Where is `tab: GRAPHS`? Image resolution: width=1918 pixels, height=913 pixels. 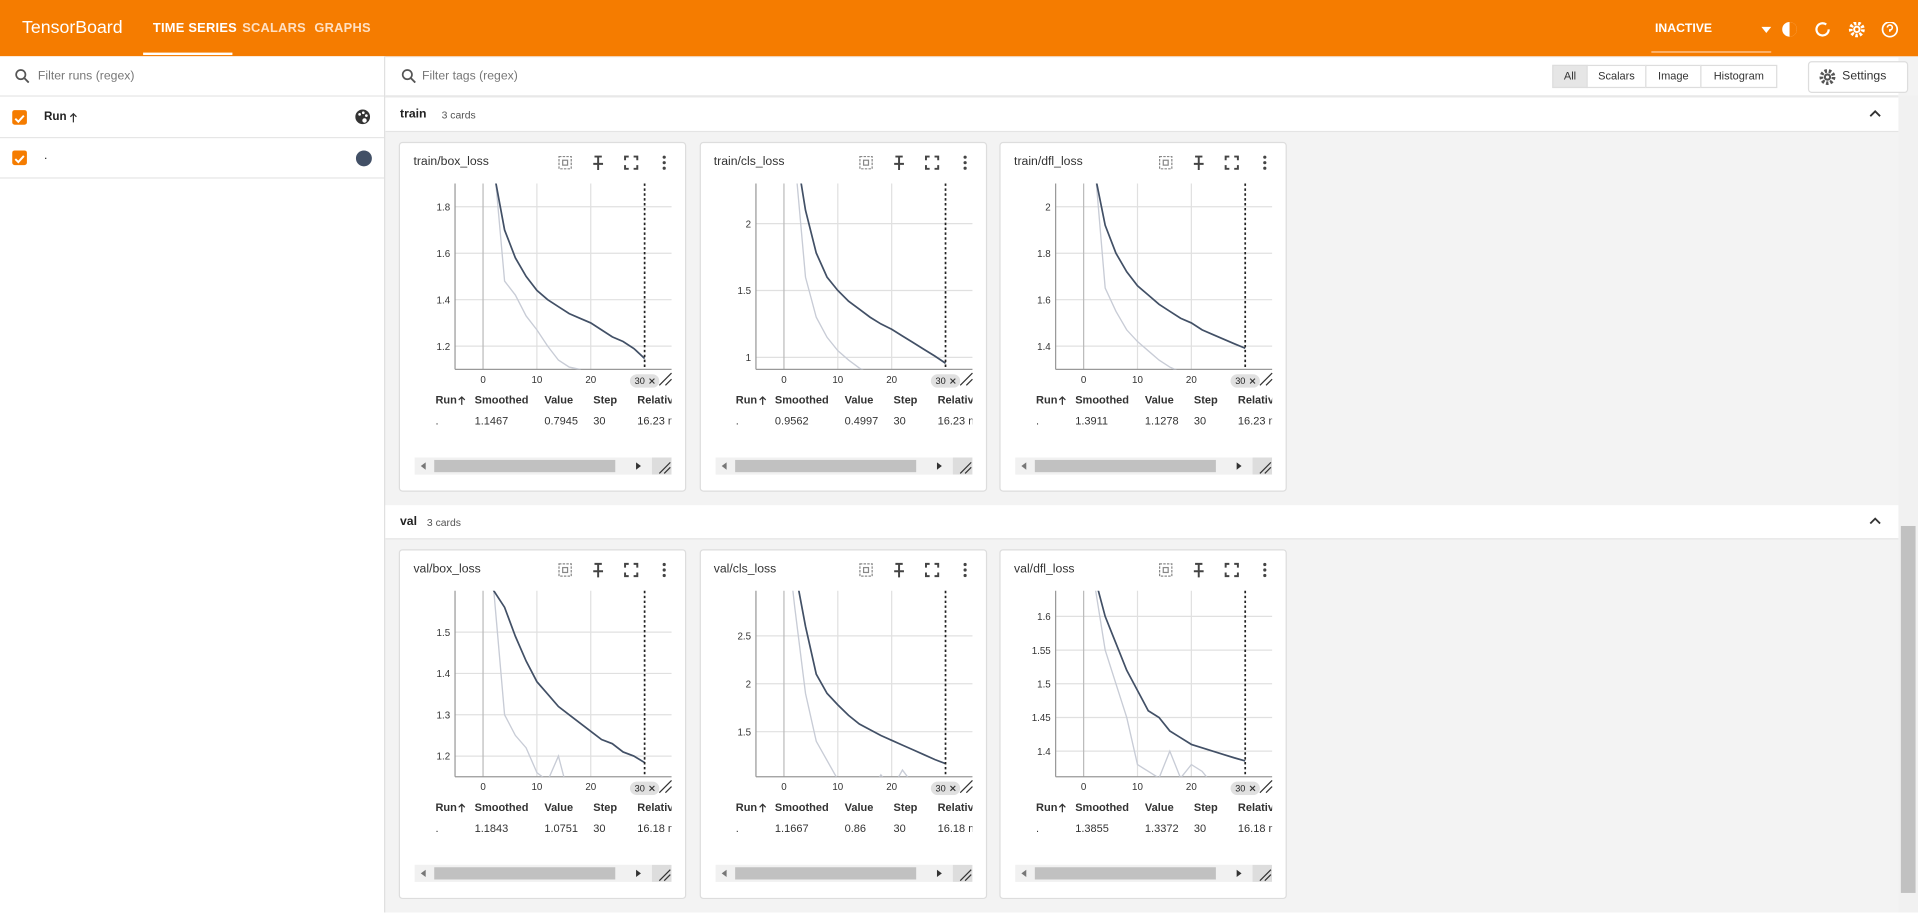 tab: GRAPHS is located at coordinates (342, 28).